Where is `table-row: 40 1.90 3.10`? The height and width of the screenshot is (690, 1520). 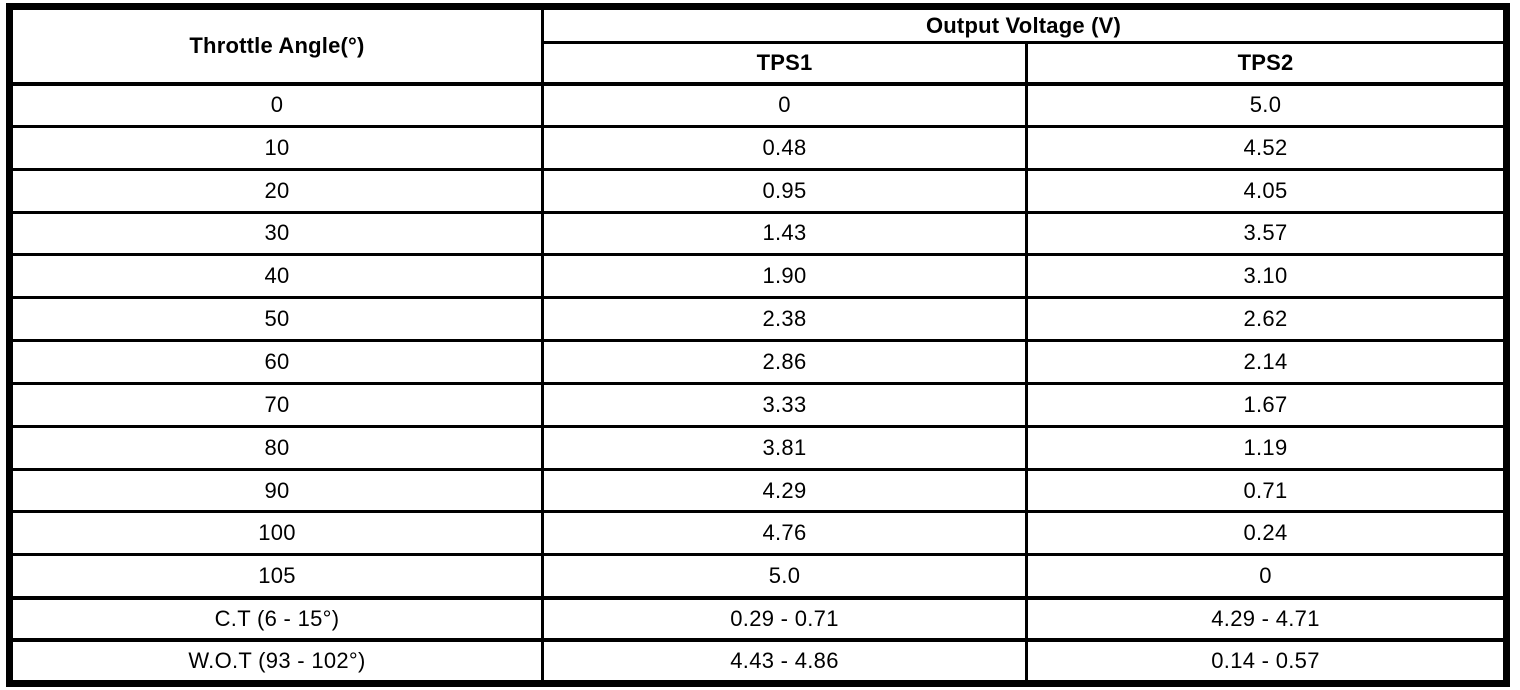
table-row: 40 1.90 3.10 is located at coordinates (758, 276).